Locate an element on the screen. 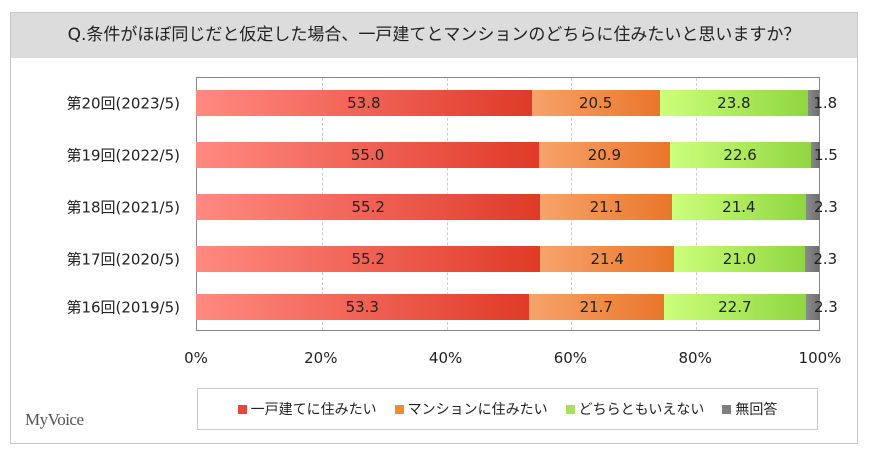 The height and width of the screenshot is (454, 870). bar-segment: 20.9 is located at coordinates (604, 155).